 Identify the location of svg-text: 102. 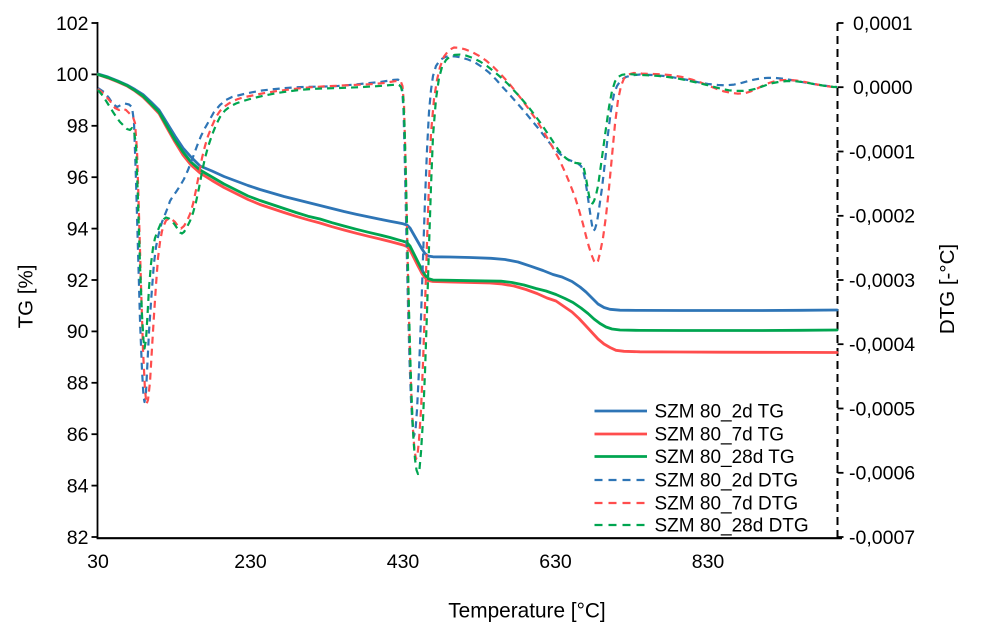
(72, 24).